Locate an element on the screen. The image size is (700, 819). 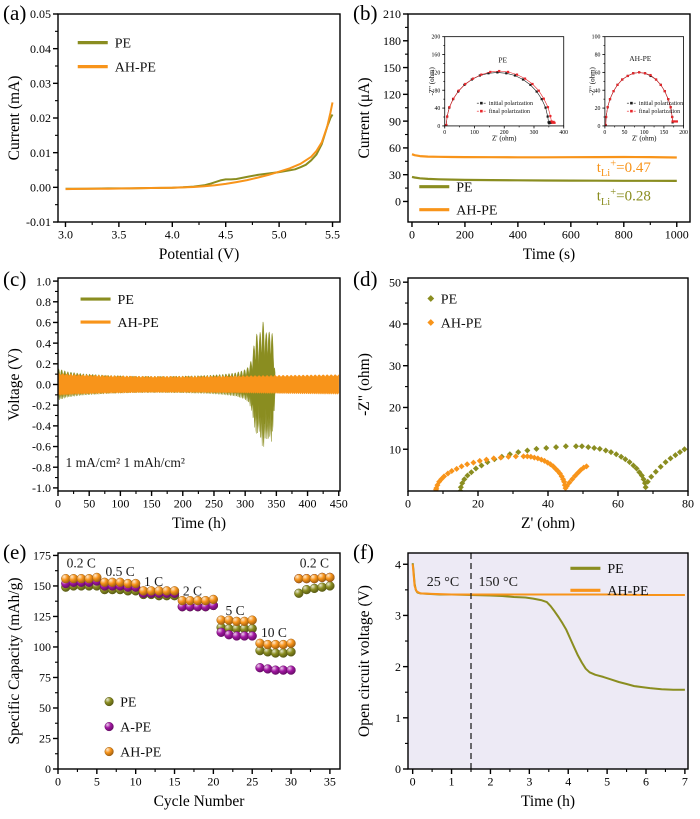
svg-text: Time (s) is located at coordinates (549, 254).